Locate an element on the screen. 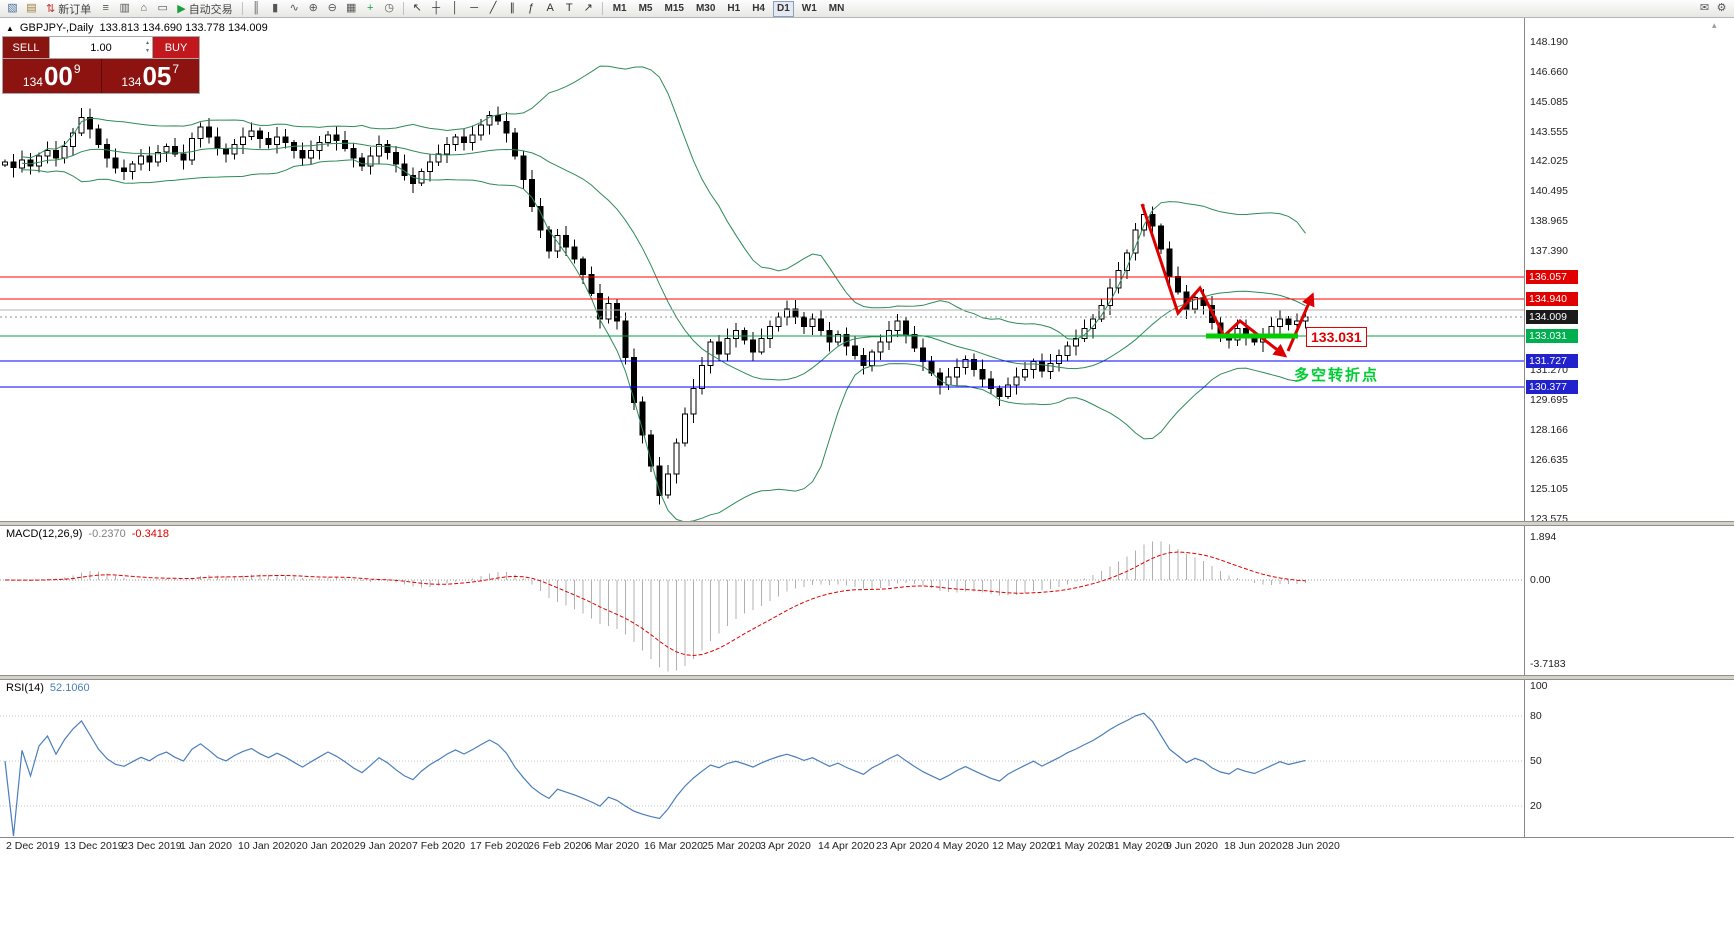  cursor-icon: ↖ is located at coordinates (417, 8).